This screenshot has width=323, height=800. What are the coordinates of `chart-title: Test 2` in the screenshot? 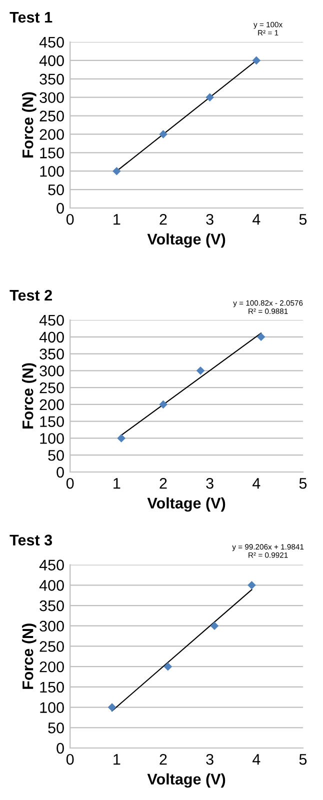 It's located at (31, 295).